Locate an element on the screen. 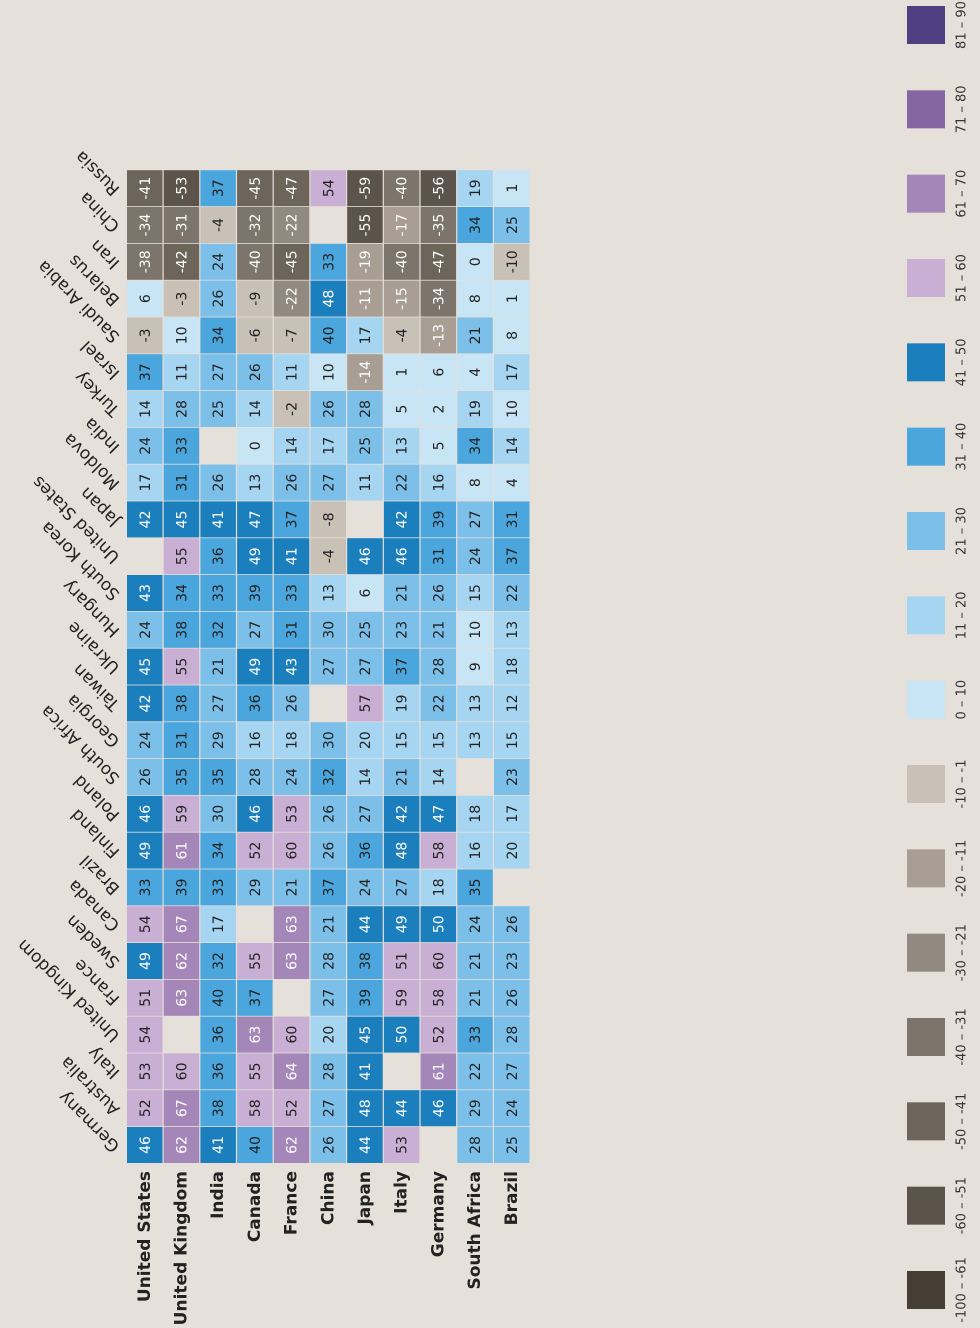 Image resolution: width=980 pixels, height=1328 pixels. cell-label: 40 is located at coordinates (256, 1145).